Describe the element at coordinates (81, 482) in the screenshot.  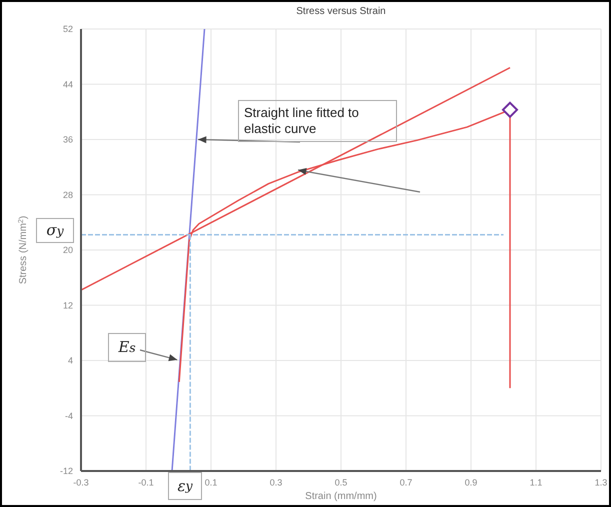
I see `x-tick-label: -0.3` at that location.